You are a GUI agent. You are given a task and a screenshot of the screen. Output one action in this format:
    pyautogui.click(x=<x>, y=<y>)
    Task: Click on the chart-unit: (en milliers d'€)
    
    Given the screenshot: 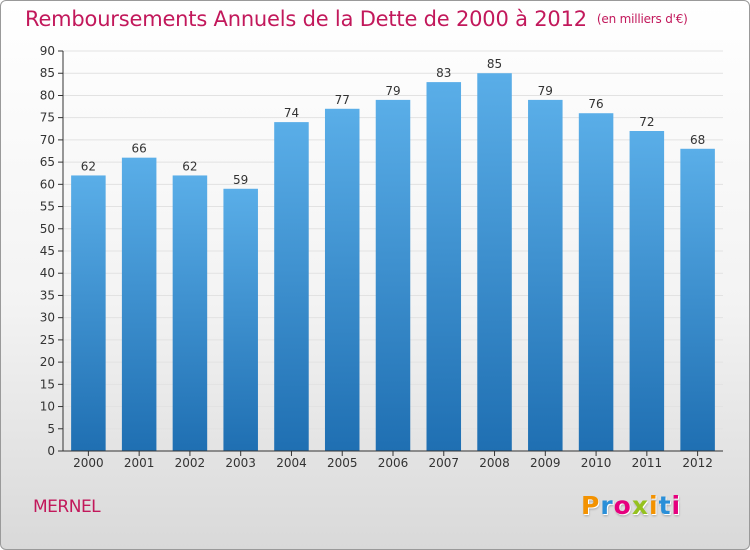 What is the action you would take?
    pyautogui.click(x=642, y=19)
    